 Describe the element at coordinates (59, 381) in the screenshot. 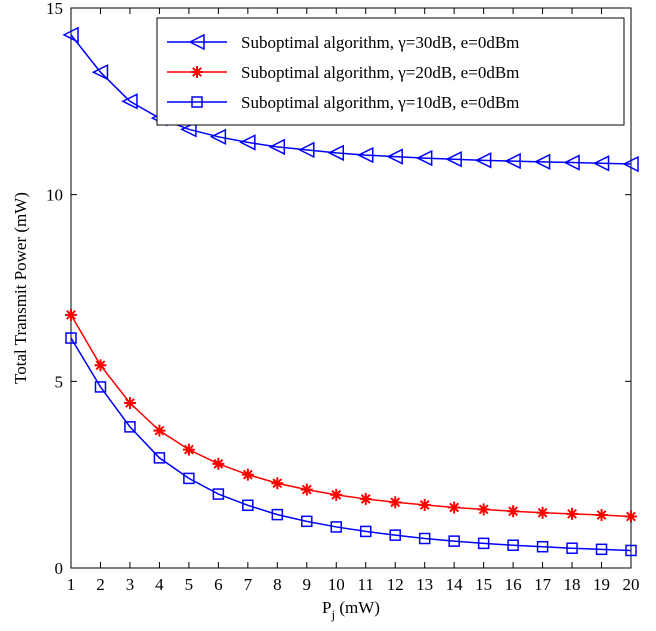

I see `y-tick-label: 5` at that location.